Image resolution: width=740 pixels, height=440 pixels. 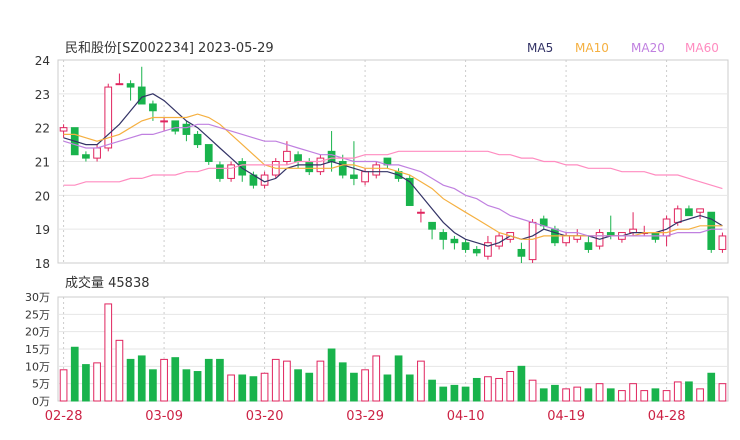 I want to click on date-tick-label: 04-19, so click(x=566, y=416).